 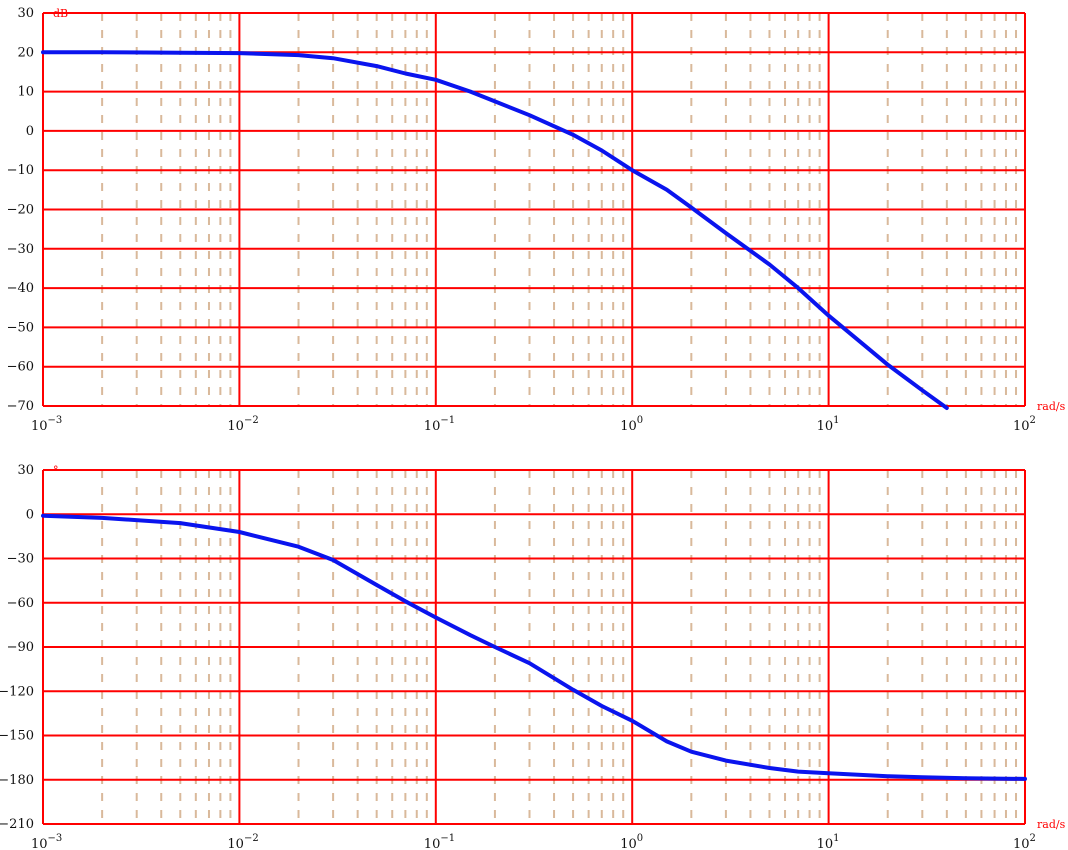 I want to click on y-tick-label: −150, so click(x=17, y=736).